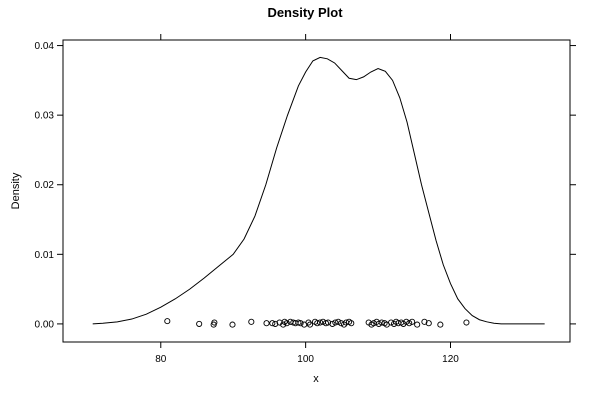  Describe the element at coordinates (305, 12) in the screenshot. I see `chart-title: Density Plot` at that location.